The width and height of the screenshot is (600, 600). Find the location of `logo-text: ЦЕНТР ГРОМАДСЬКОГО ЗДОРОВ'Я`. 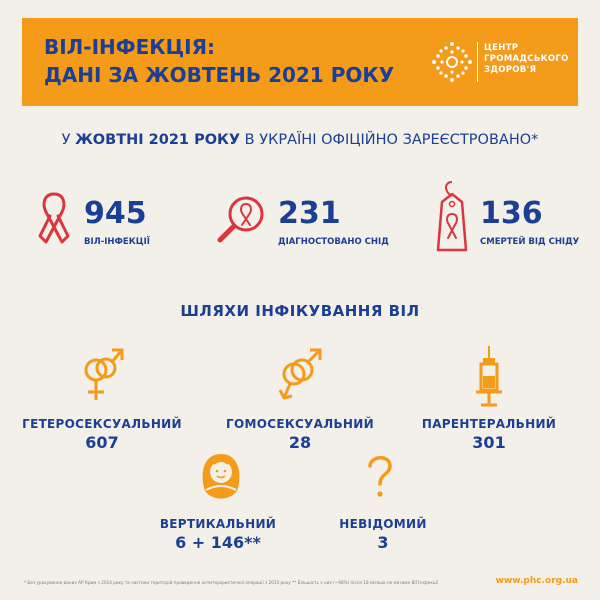

logo-text: ЦЕНТР ГРОМАДСЬКОГО ЗДОРОВ'Я is located at coordinates (526, 59).